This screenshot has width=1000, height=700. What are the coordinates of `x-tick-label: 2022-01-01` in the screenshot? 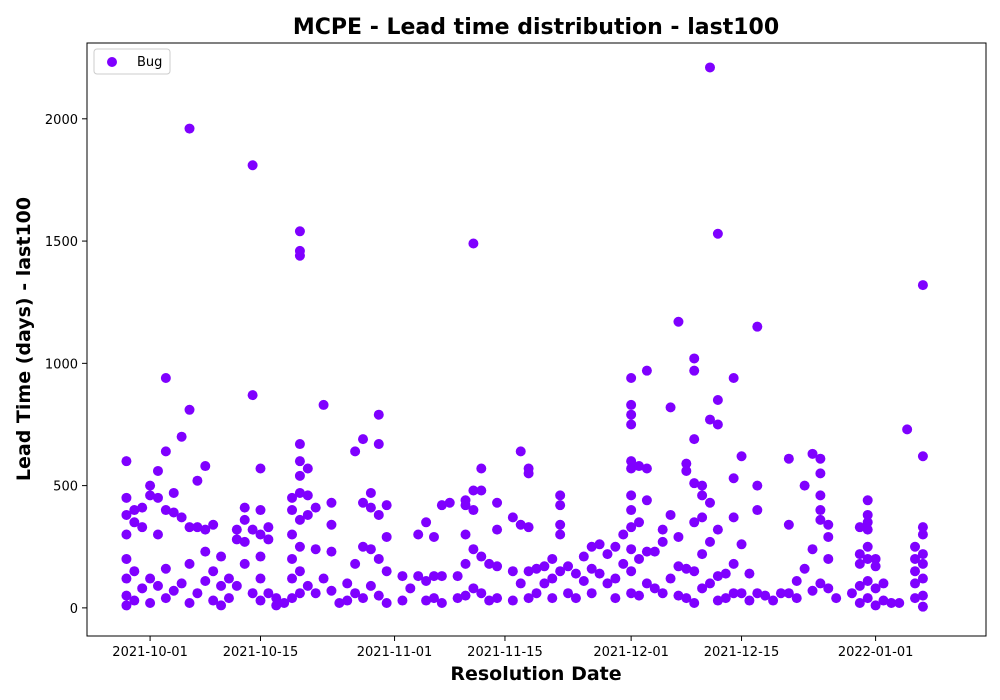 It's located at (876, 652).